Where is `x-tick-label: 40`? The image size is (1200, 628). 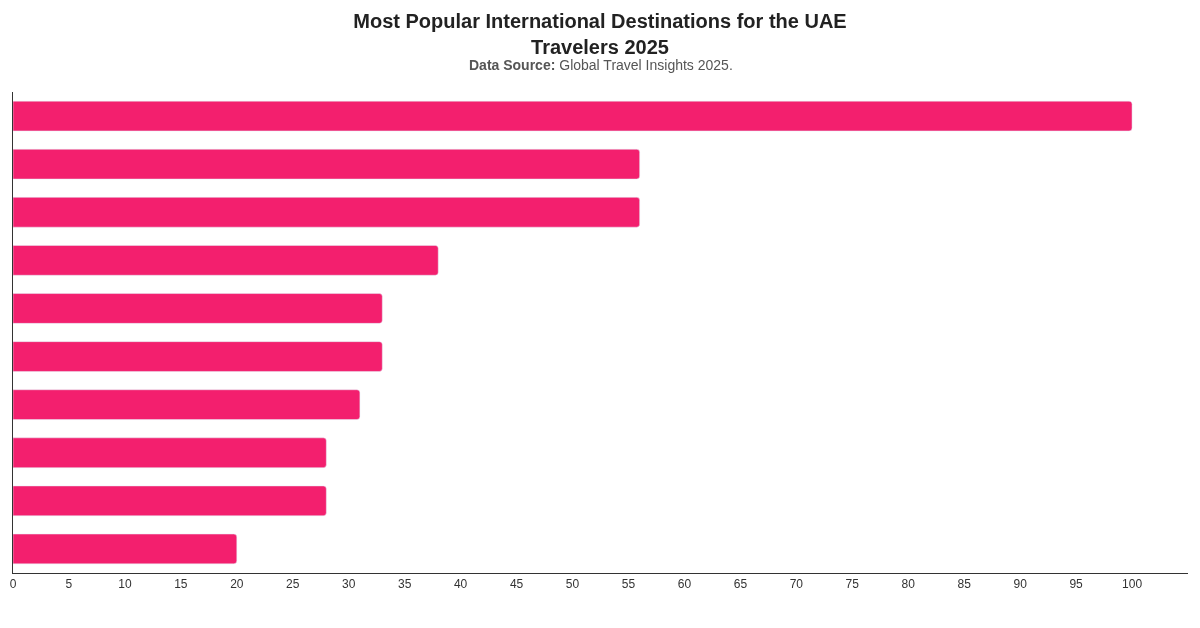
x-tick-label: 40 is located at coordinates (460, 584).